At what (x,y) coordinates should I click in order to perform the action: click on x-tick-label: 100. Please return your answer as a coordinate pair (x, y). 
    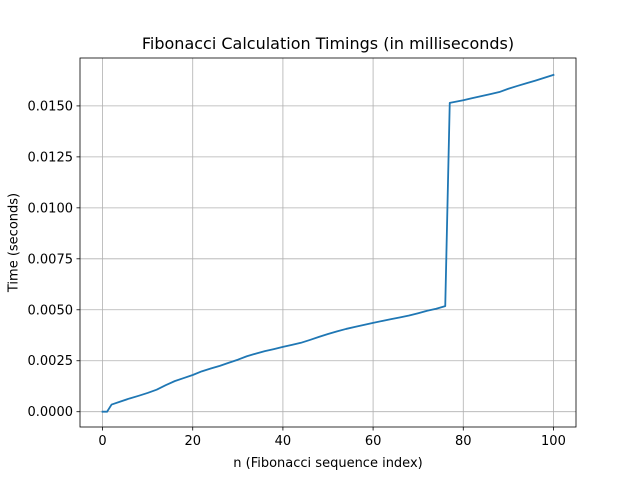
    Looking at the image, I should click on (553, 441).